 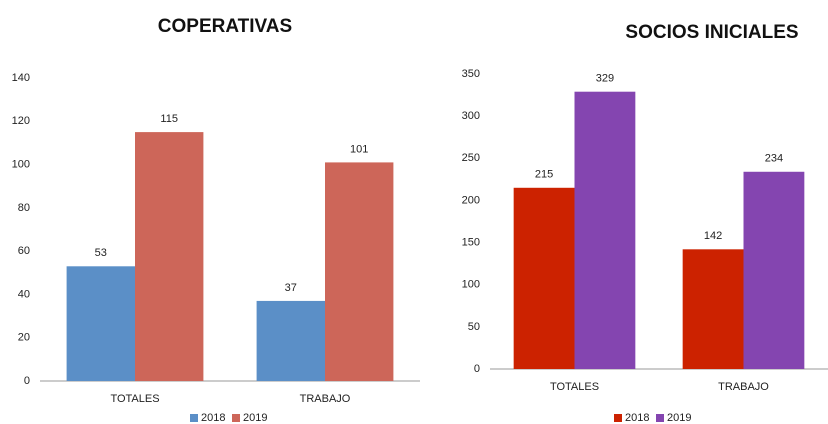 I want to click on y-tick-label: 50, so click(x=474, y=327).